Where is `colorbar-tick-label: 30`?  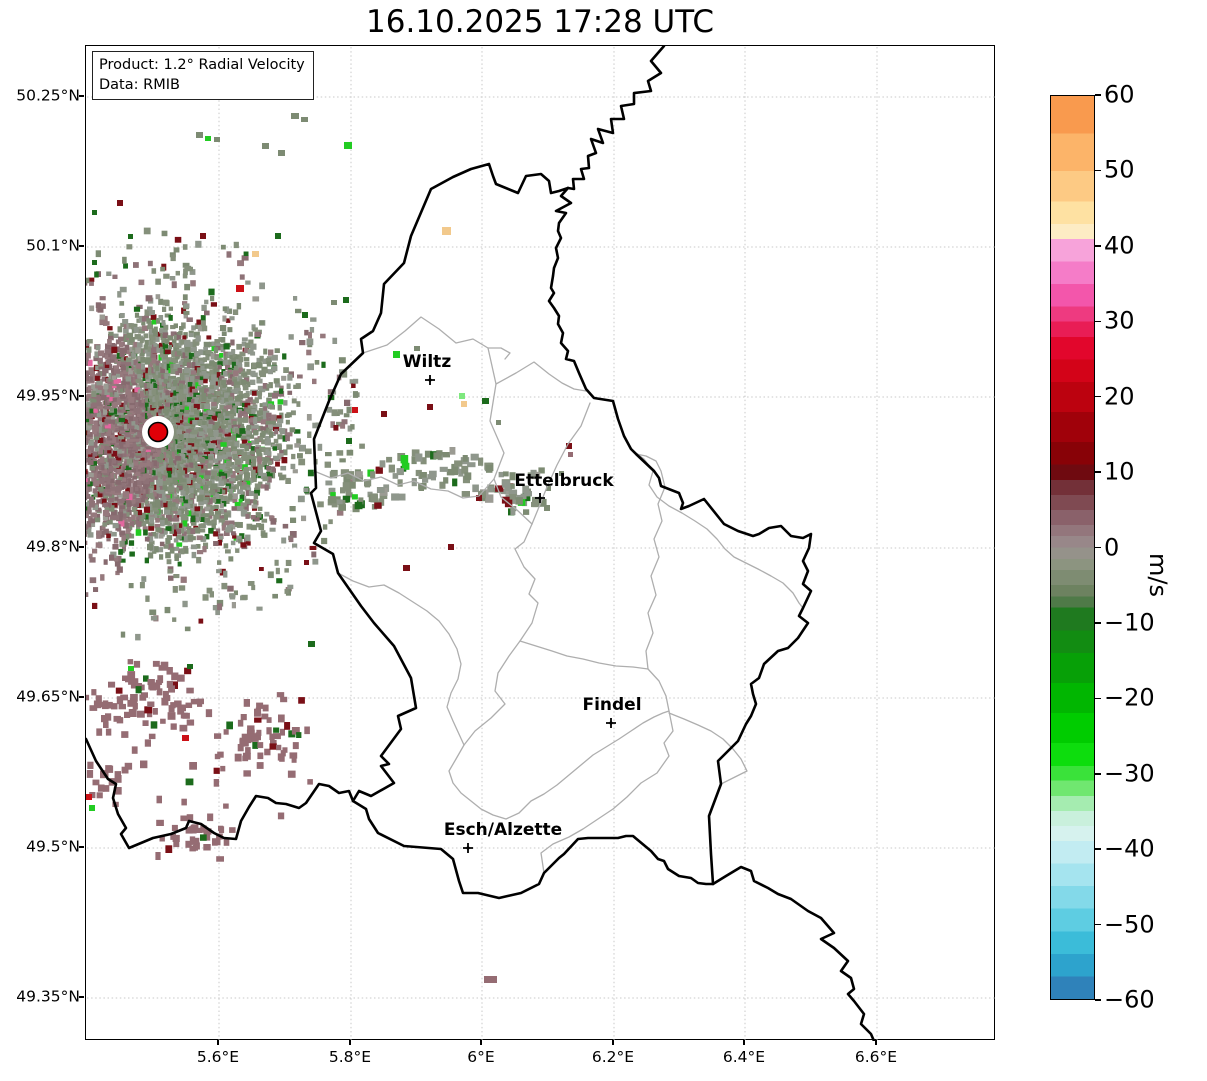
colorbar-tick-label: 30 is located at coordinates (1119, 320).